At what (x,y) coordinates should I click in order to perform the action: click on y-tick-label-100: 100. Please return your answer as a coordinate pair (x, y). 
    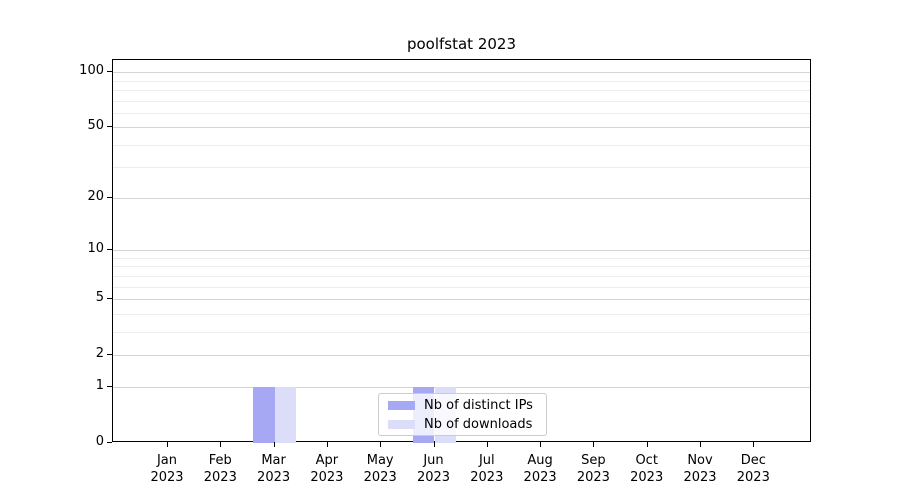
    Looking at the image, I should click on (91, 71).